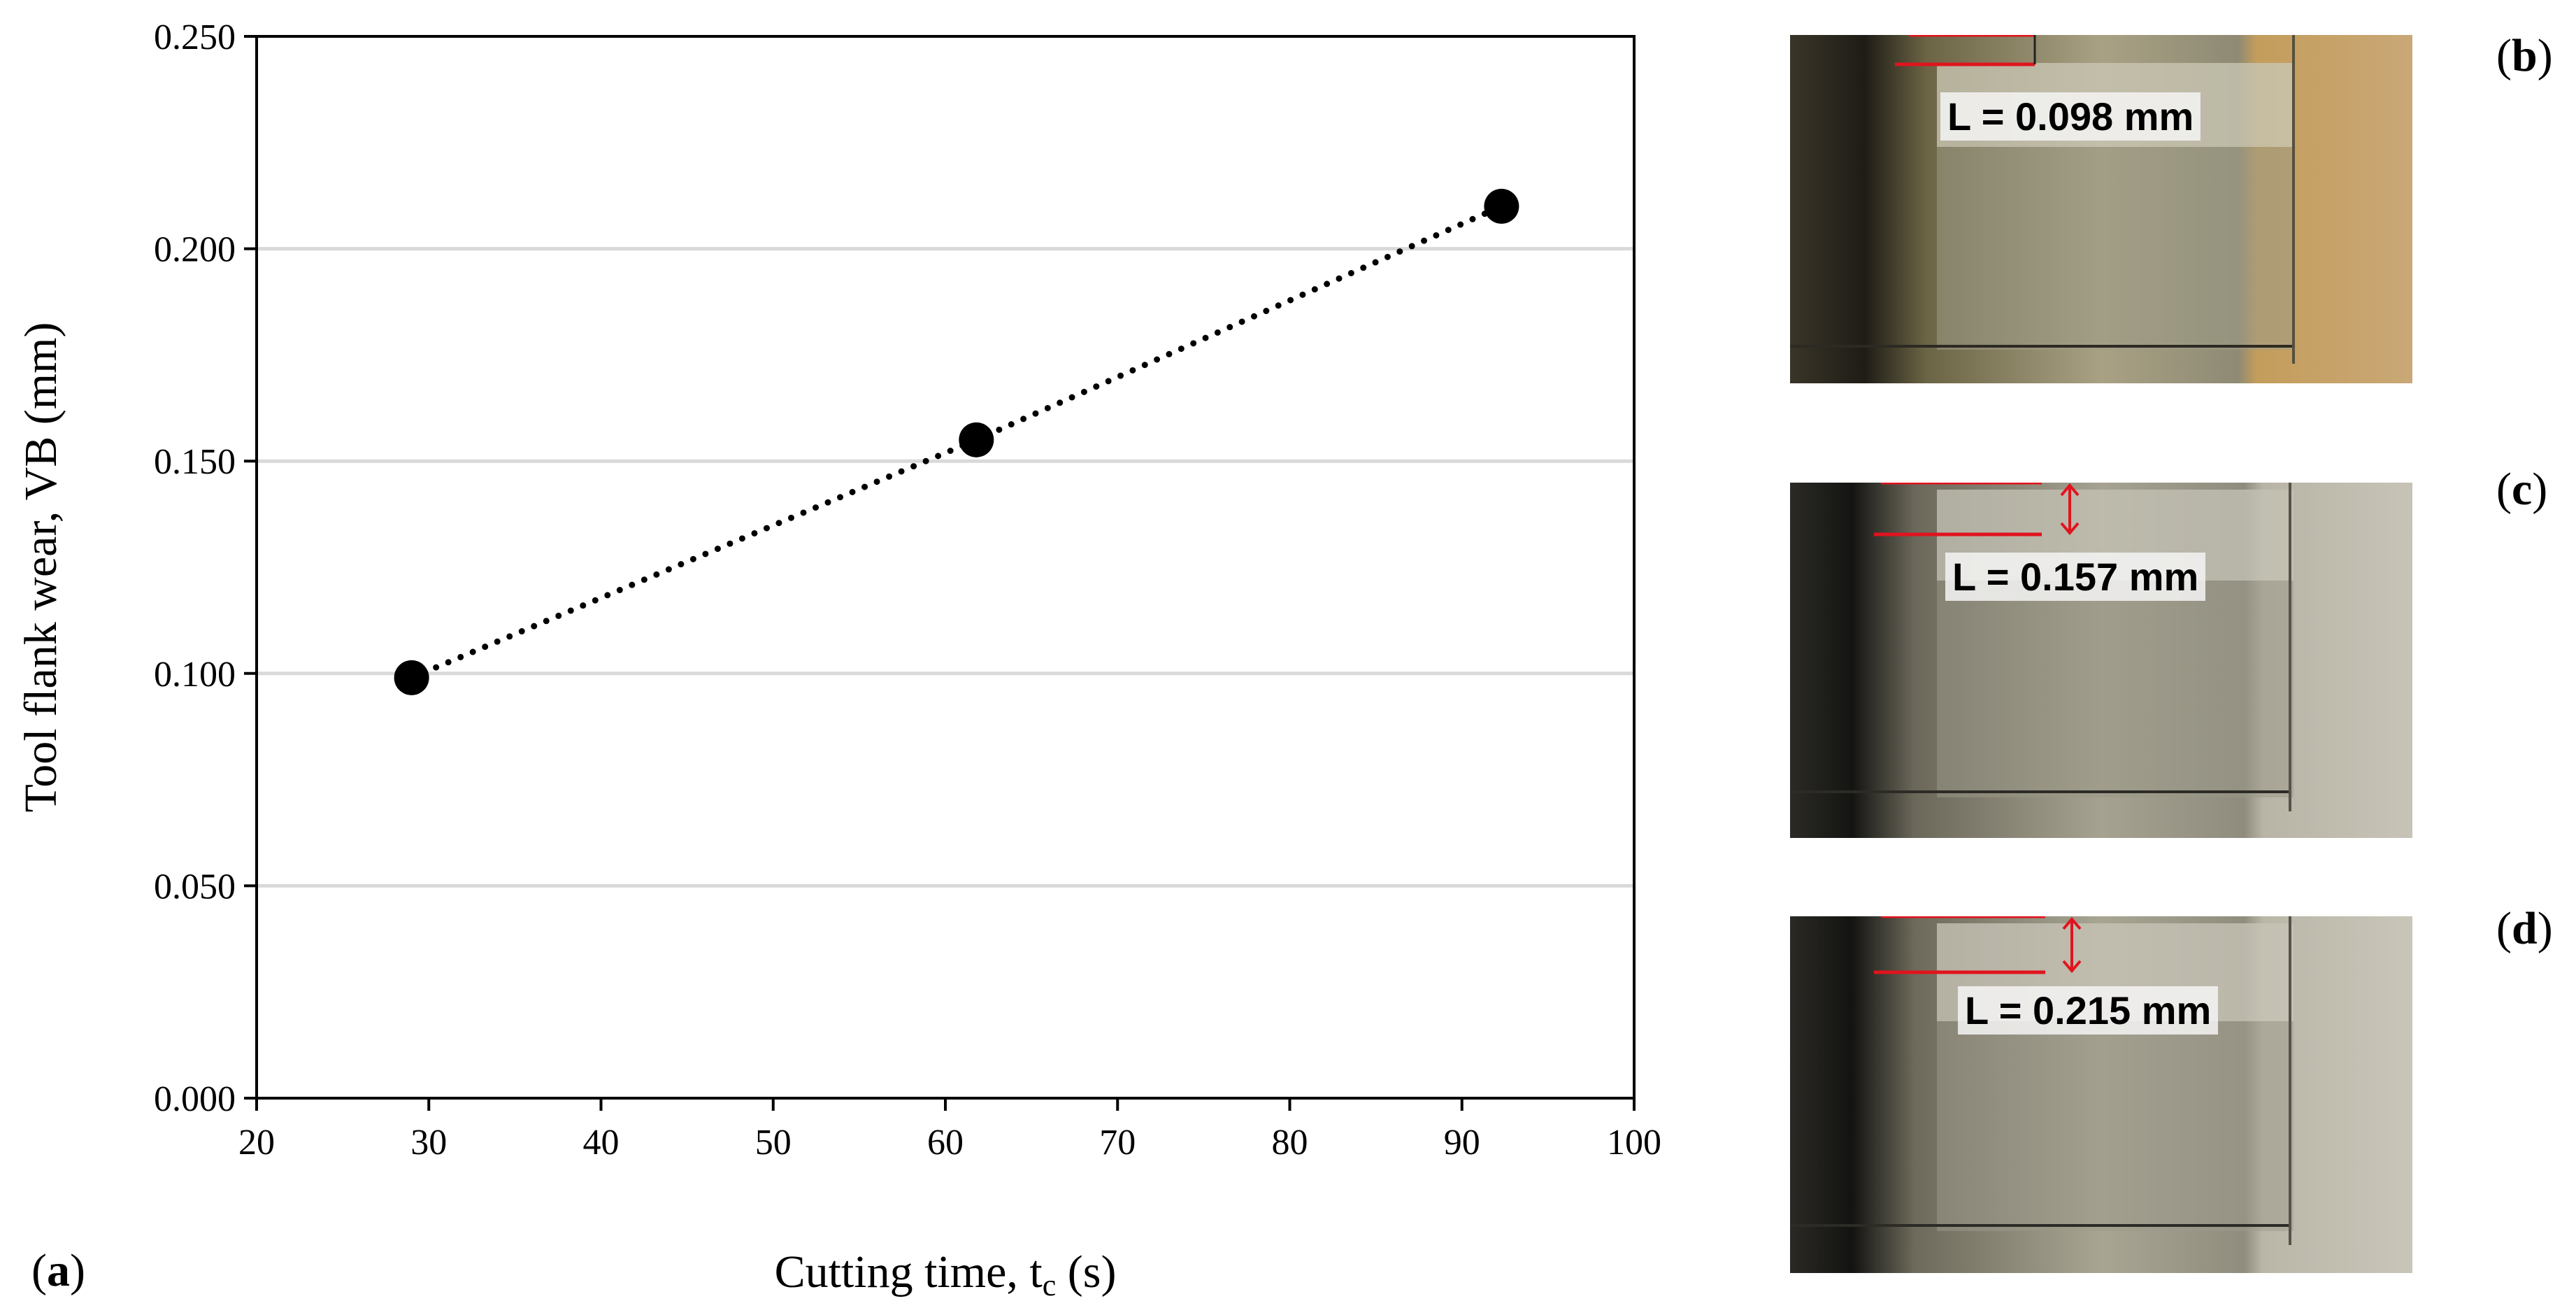 Image resolution: width=2576 pixels, height=1308 pixels. What do you see at coordinates (2088, 1010) in the screenshot?
I see `wear-measurement-d: L = 0.215 mm` at bounding box center [2088, 1010].